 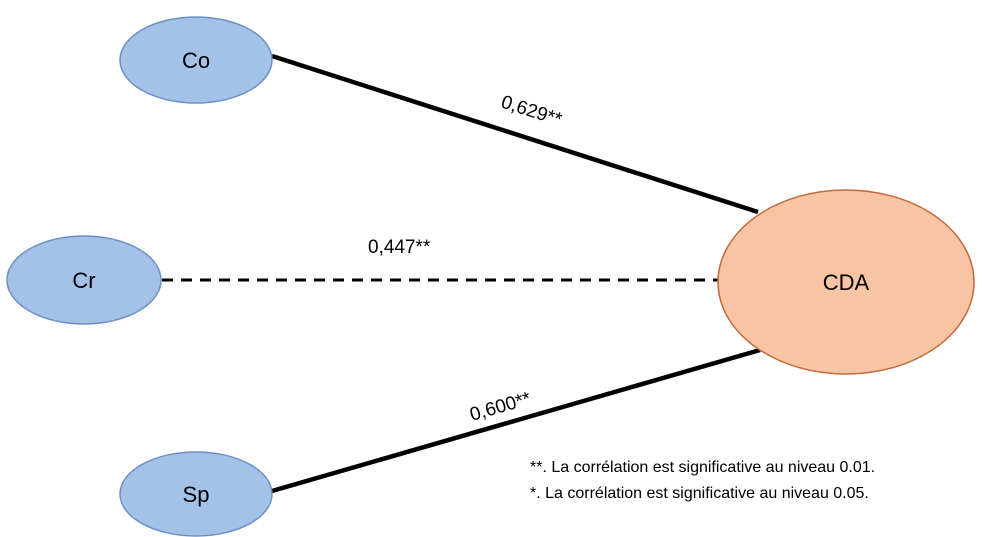 I want to click on edge-co-cda, so click(x=515, y=134).